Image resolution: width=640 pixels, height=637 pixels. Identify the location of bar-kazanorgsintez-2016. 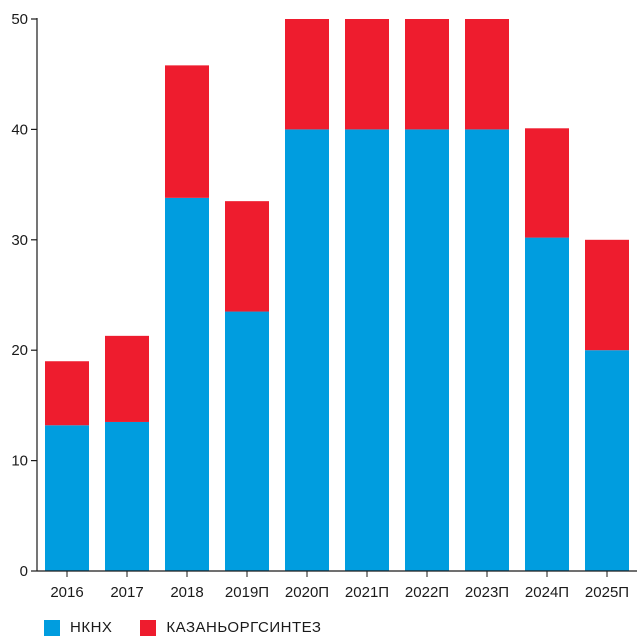
(67, 393).